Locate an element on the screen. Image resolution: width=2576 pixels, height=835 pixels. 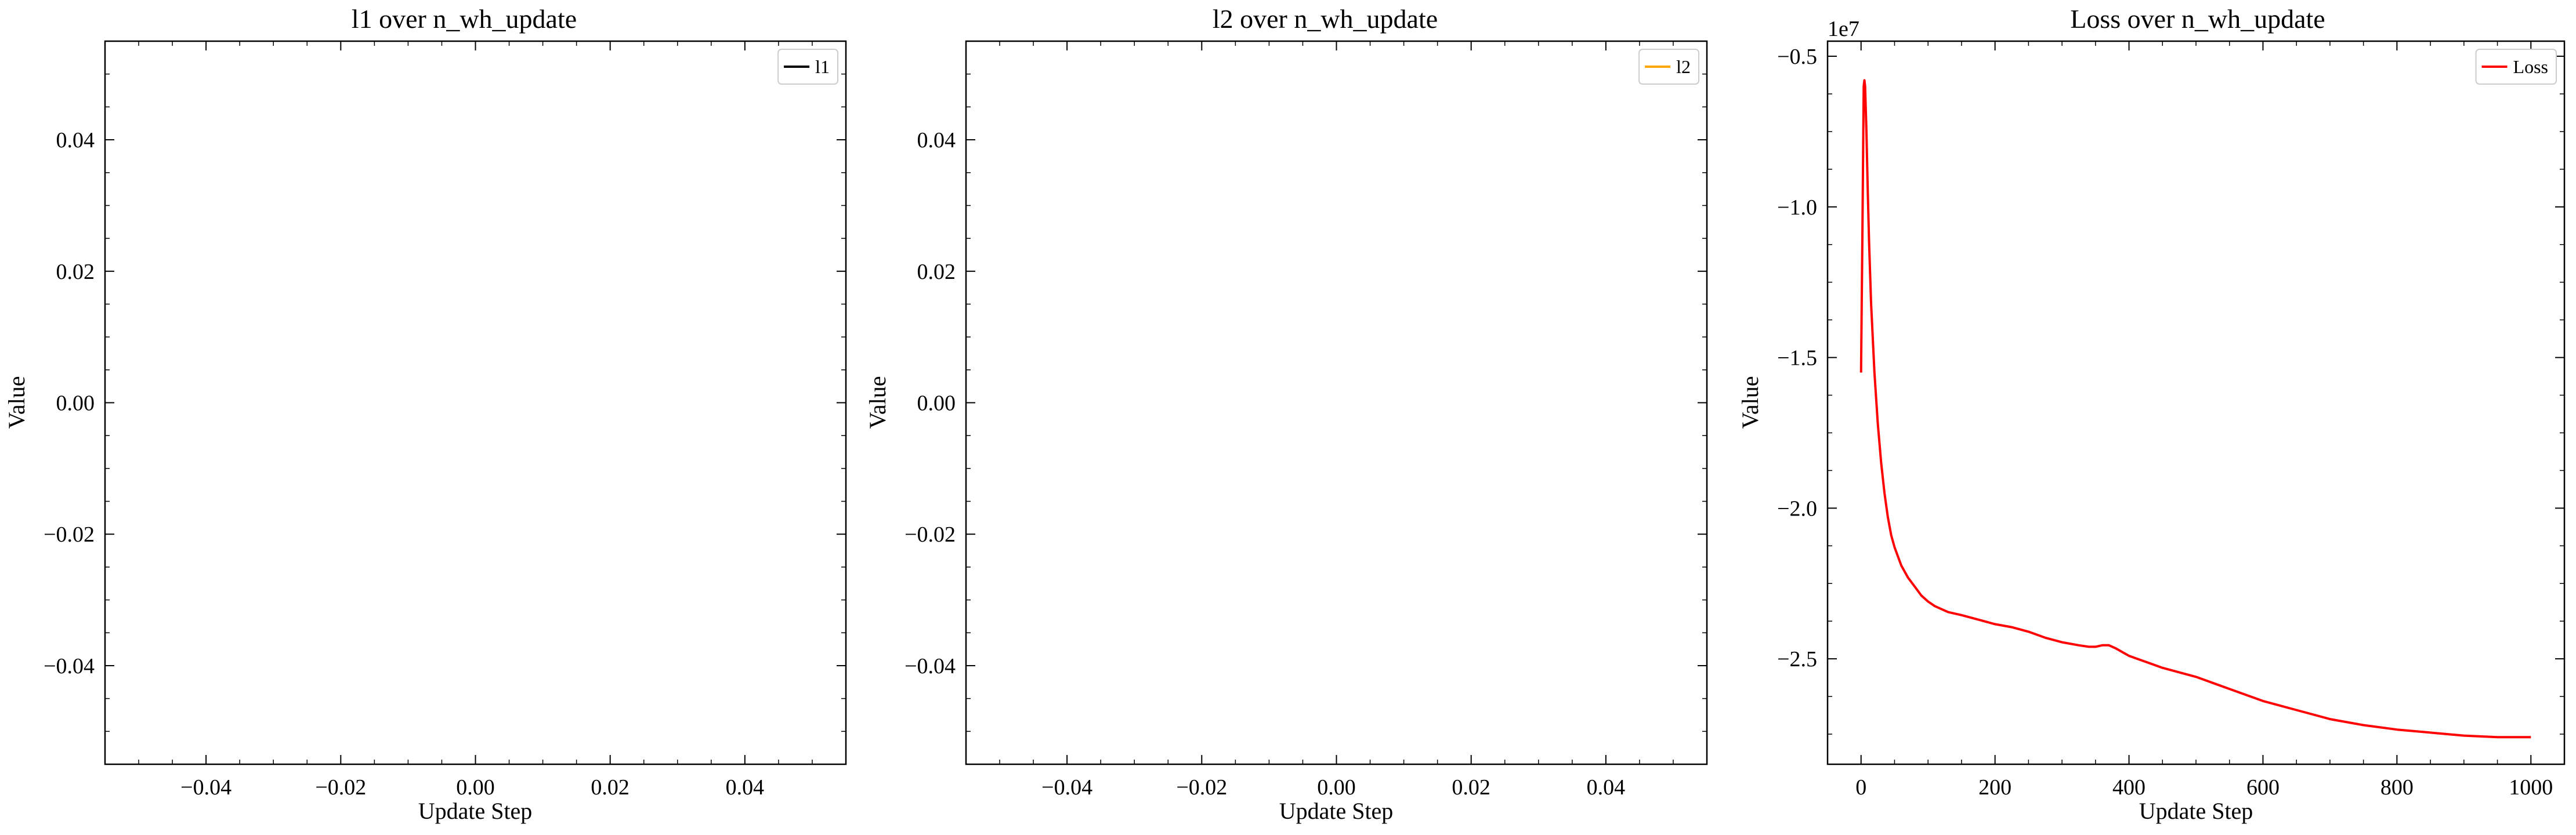
legend-label: Loss is located at coordinates (2530, 66).